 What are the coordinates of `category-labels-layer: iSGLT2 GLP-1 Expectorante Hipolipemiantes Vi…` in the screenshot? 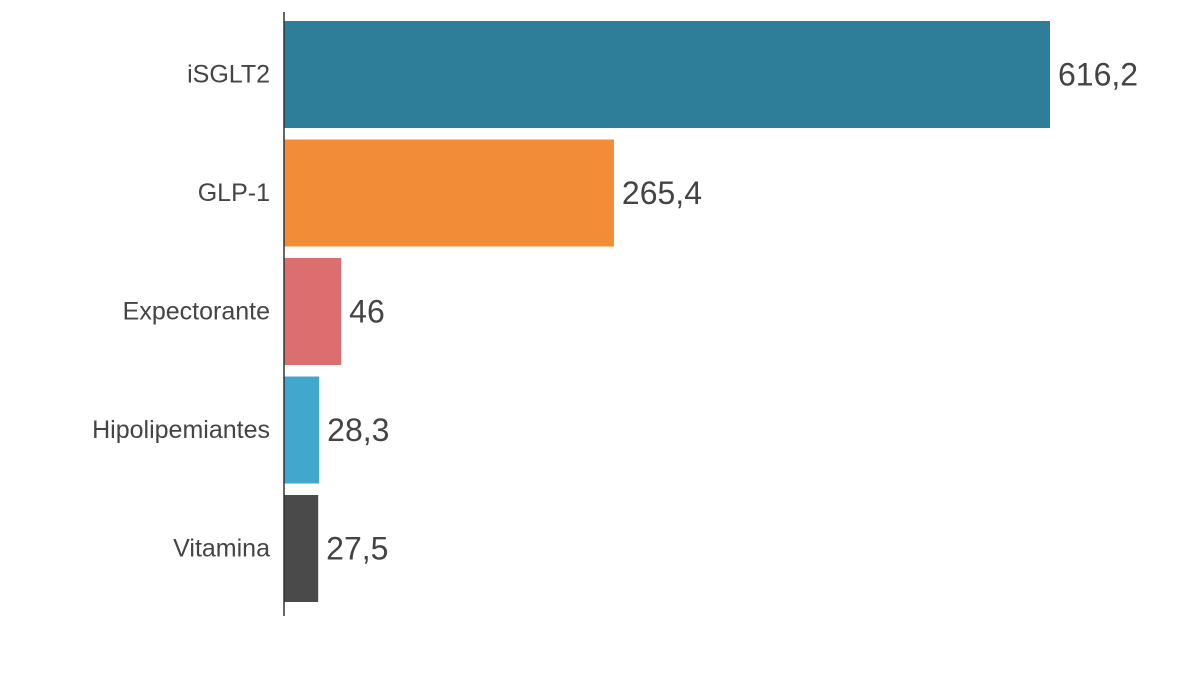 It's located at (181, 312).